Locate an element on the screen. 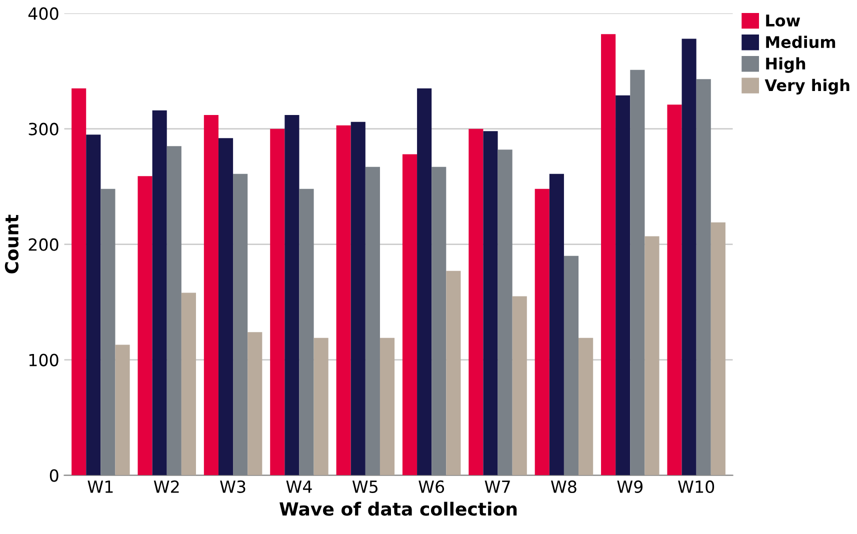 The height and width of the screenshot is (534, 857). x-tick-label: W8 is located at coordinates (563, 487).